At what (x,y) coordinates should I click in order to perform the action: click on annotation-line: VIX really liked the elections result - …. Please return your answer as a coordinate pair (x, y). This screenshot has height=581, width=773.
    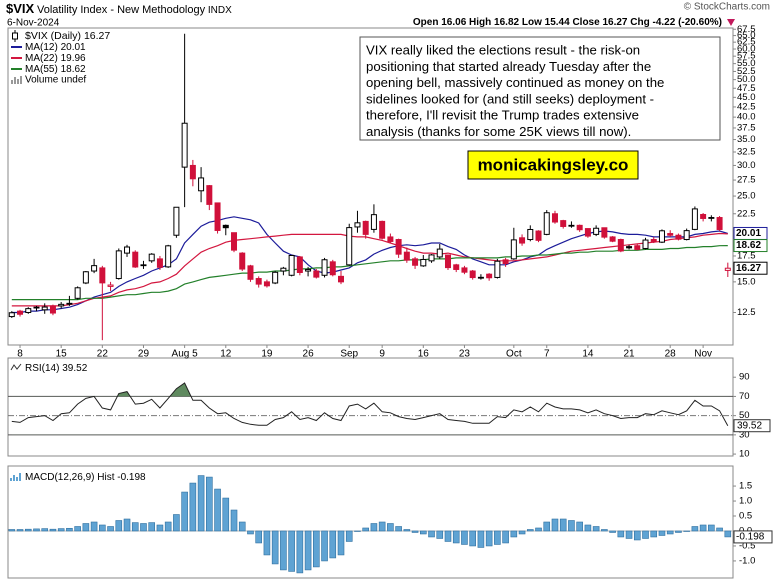
    Looking at the image, I should click on (503, 49).